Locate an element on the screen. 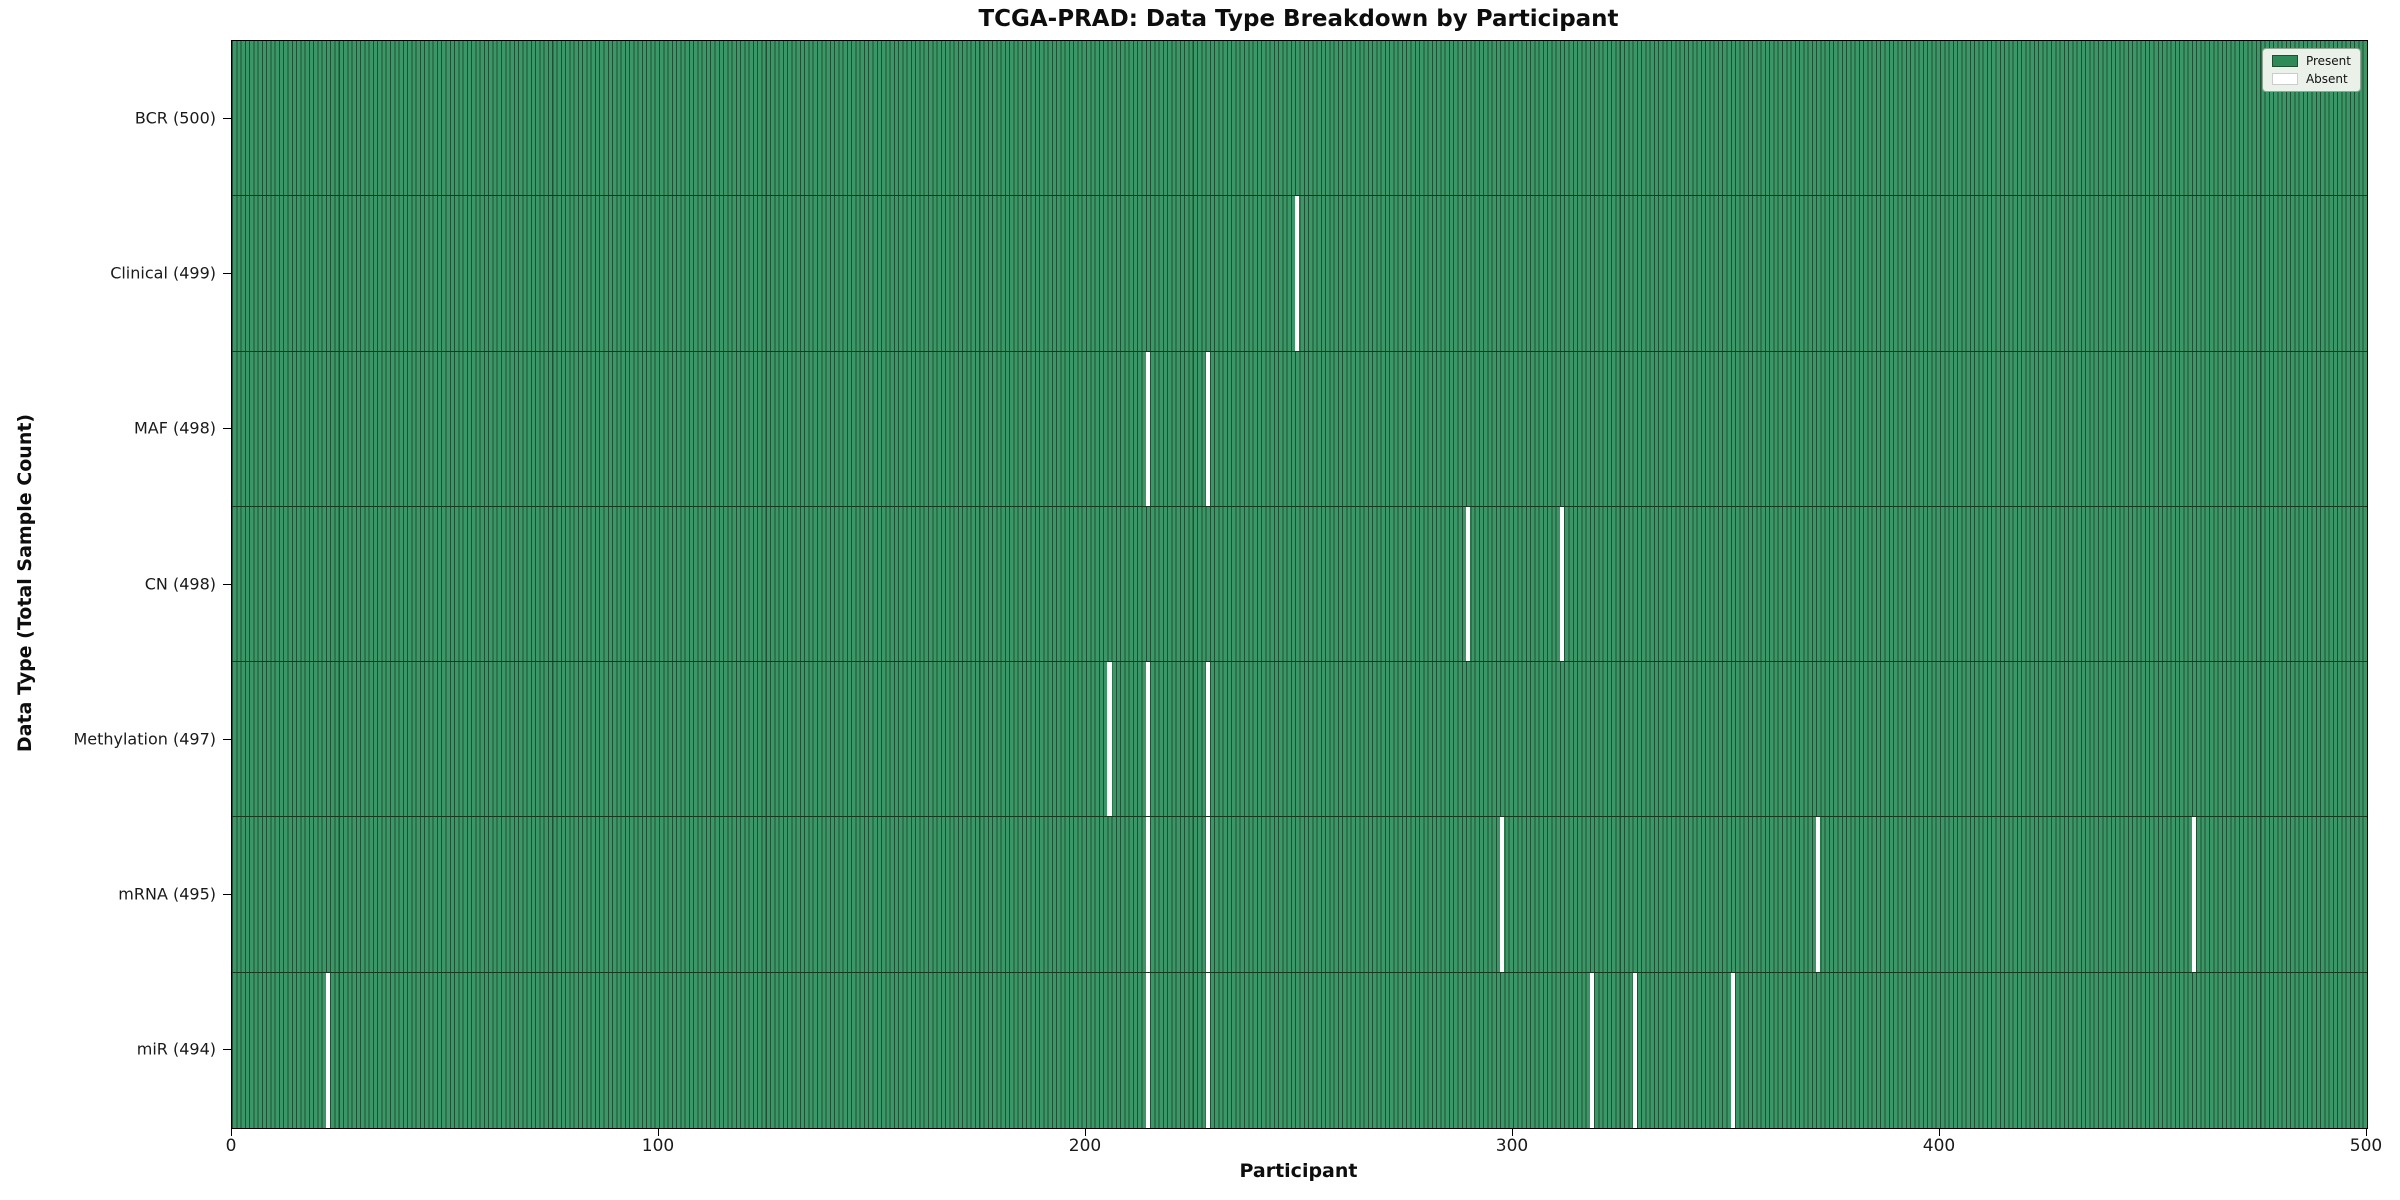  y-axis-title: Data Type (Total Sample Count) is located at coordinates (25, 583).